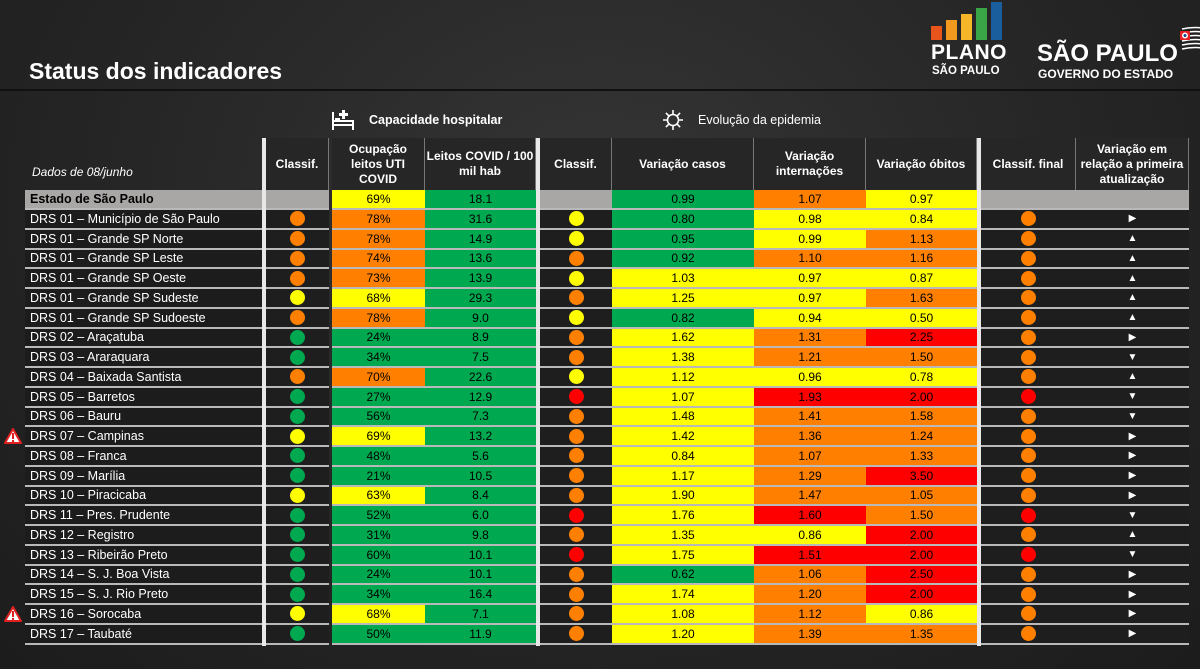  What do you see at coordinates (683, 476) in the screenshot?
I see `value-casos: 1.17` at bounding box center [683, 476].